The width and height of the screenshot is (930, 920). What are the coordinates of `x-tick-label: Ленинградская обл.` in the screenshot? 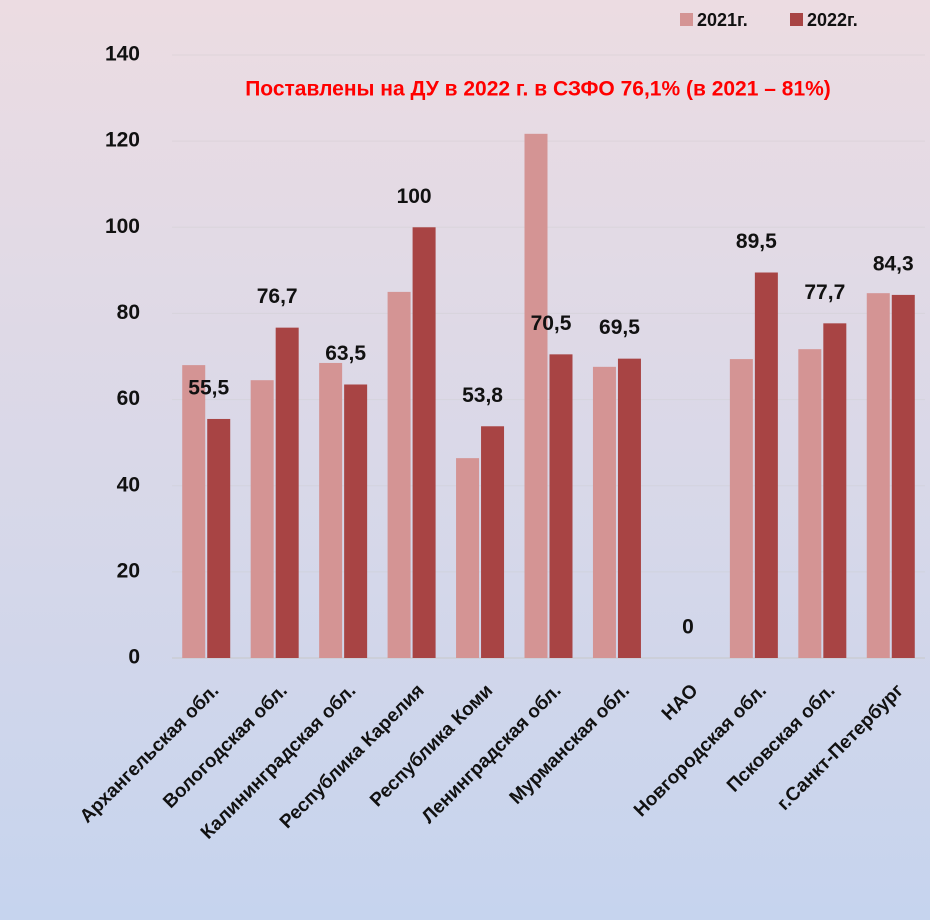 It's located at (492, 754).